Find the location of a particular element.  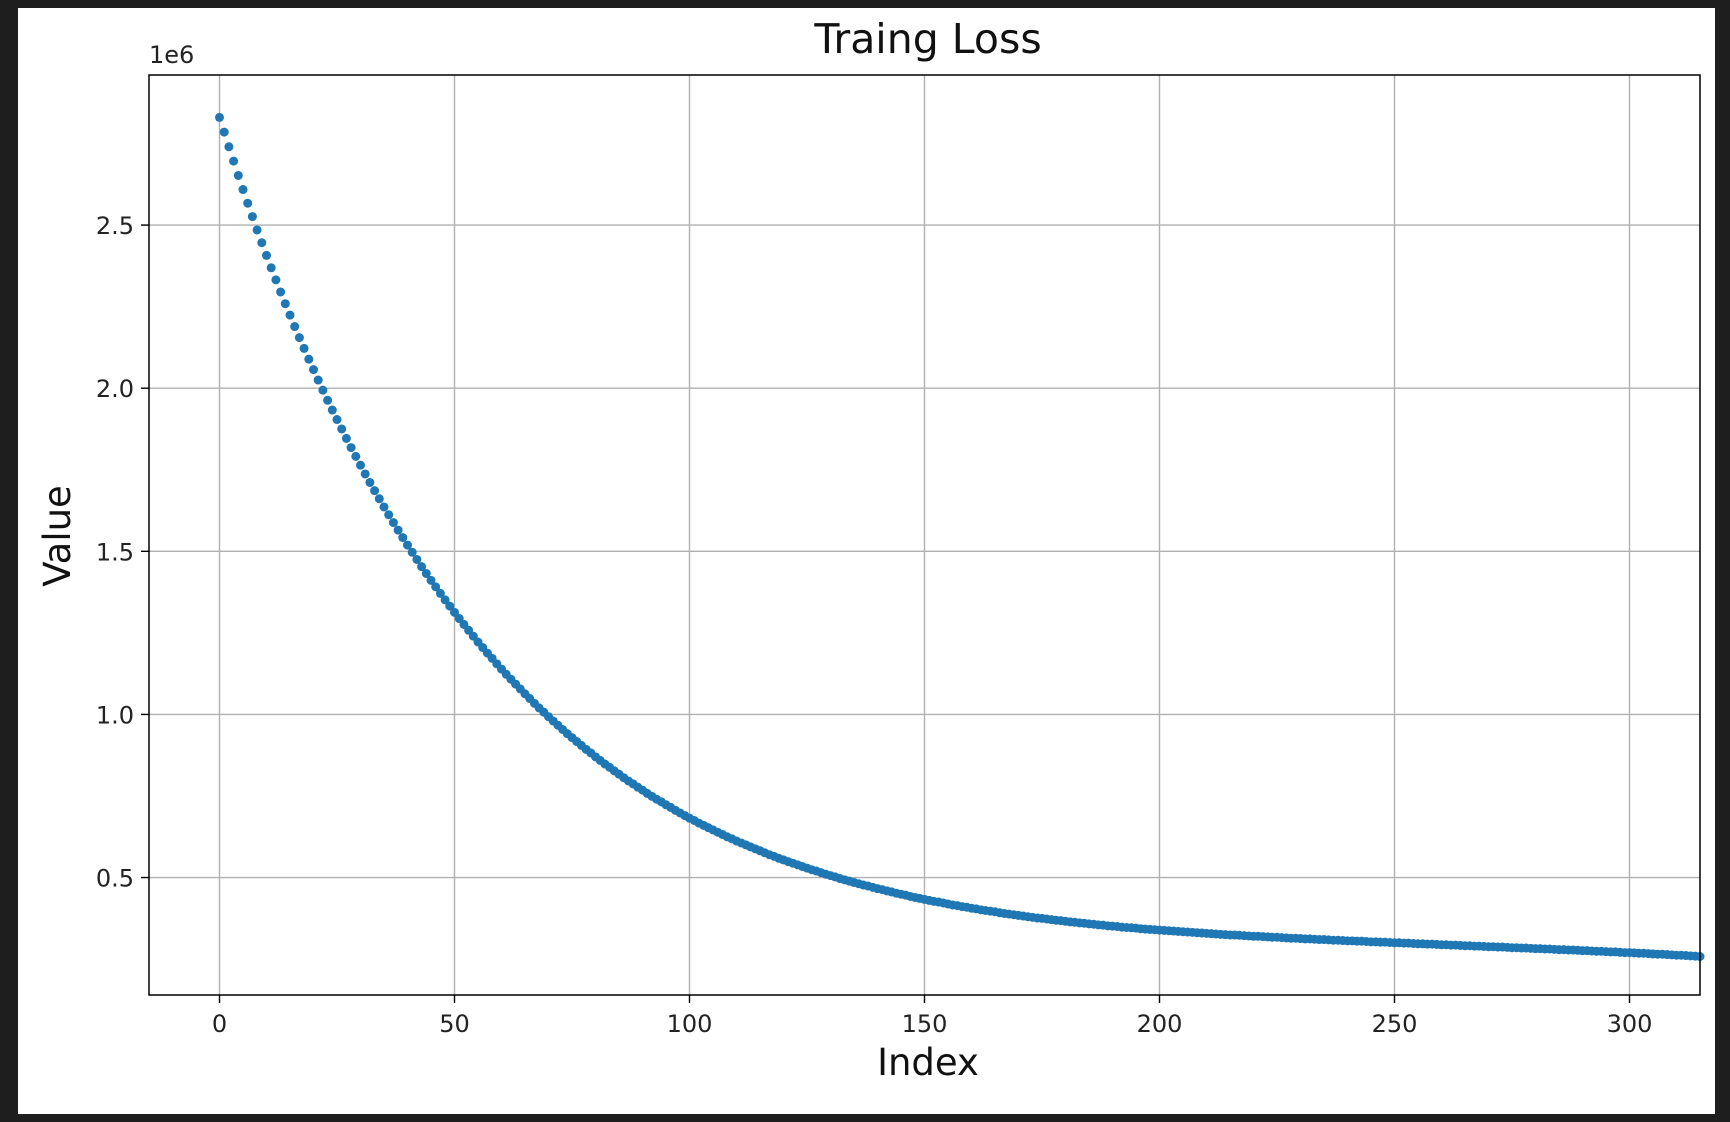

x-tick-label: 150 is located at coordinates (925, 1024).